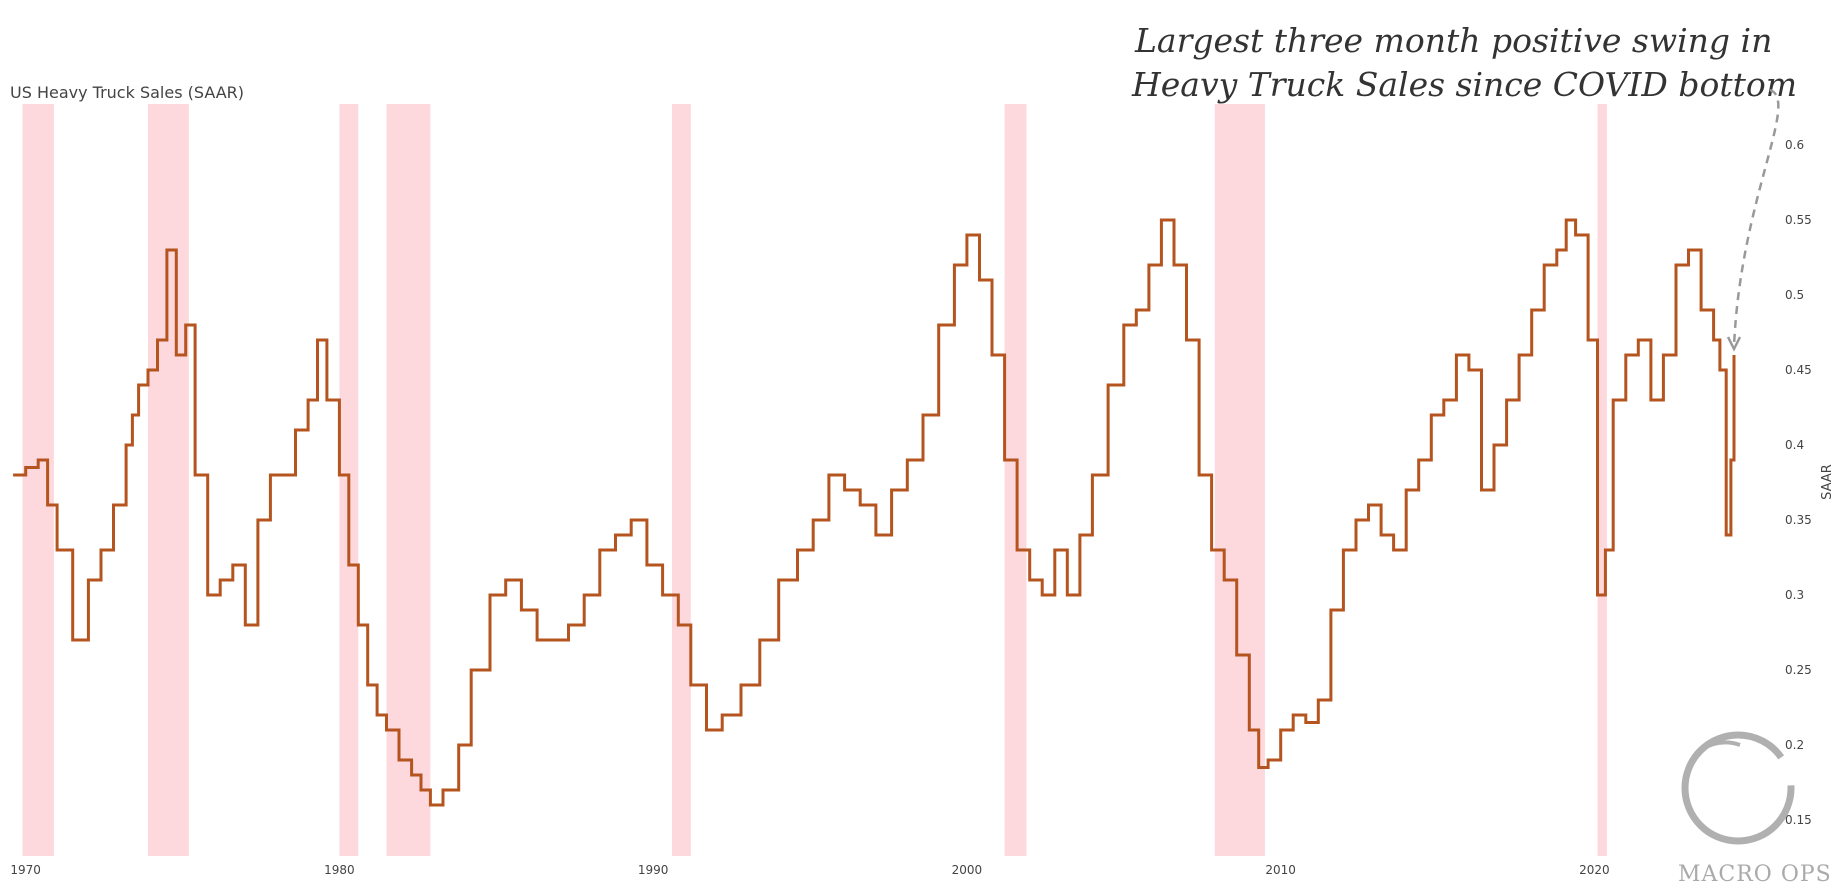 This screenshot has height=889, width=1837. What do you see at coordinates (339, 870) in the screenshot?
I see `x-tick-label: 1980` at bounding box center [339, 870].